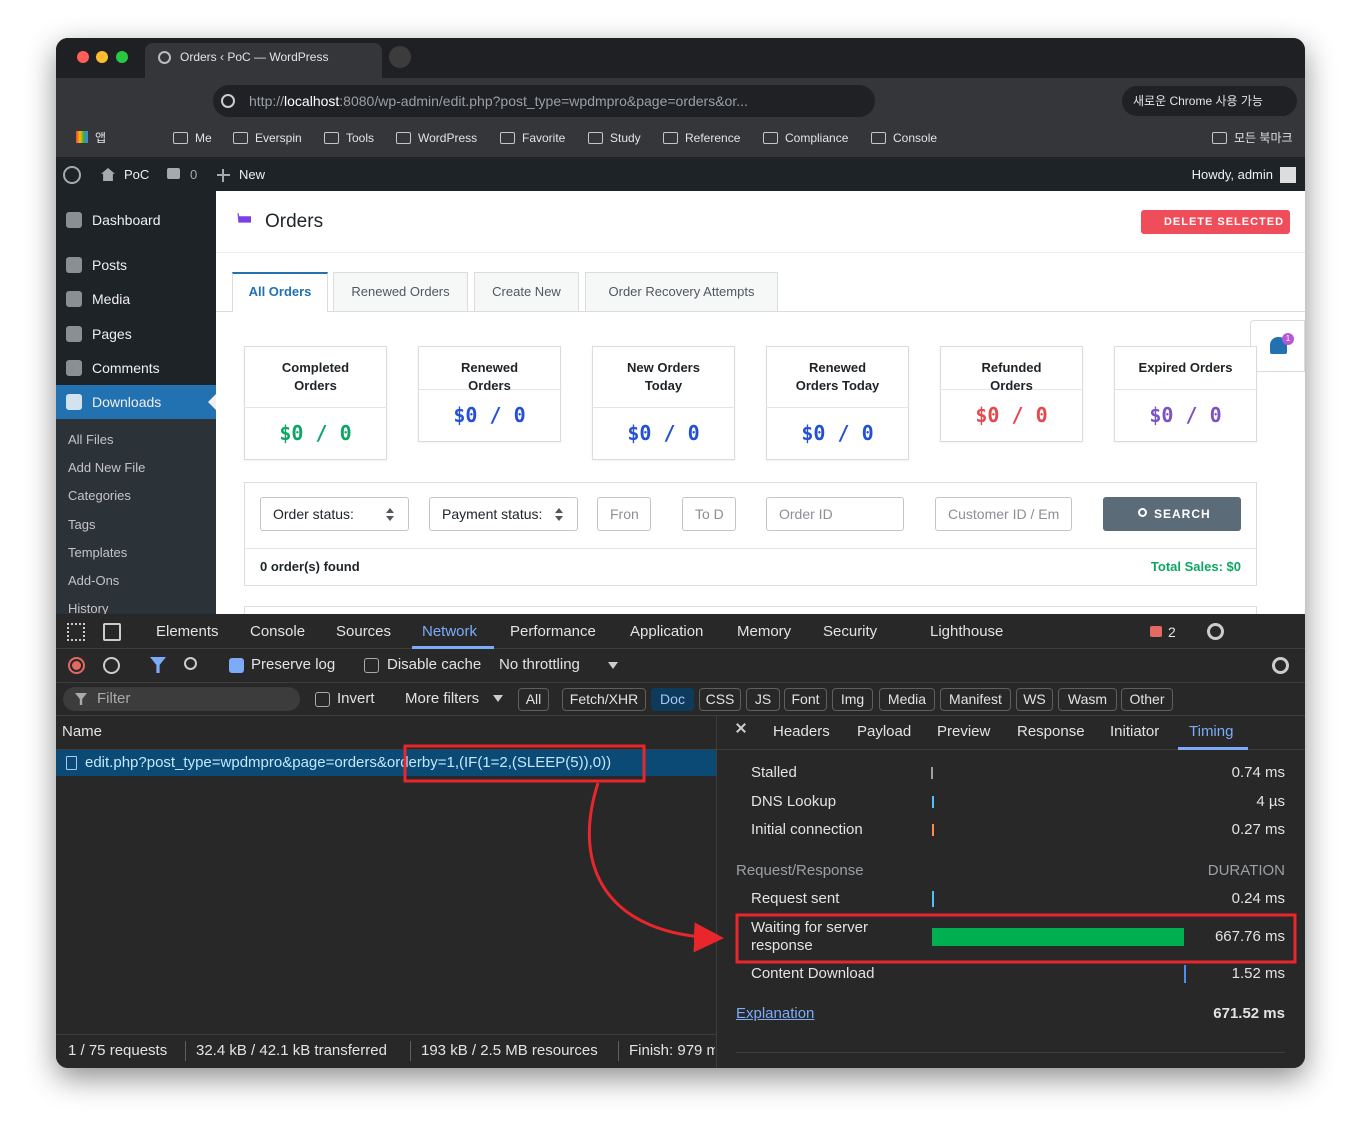  What do you see at coordinates (967, 631) in the screenshot?
I see `devtools-tab: Lighthouse` at bounding box center [967, 631].